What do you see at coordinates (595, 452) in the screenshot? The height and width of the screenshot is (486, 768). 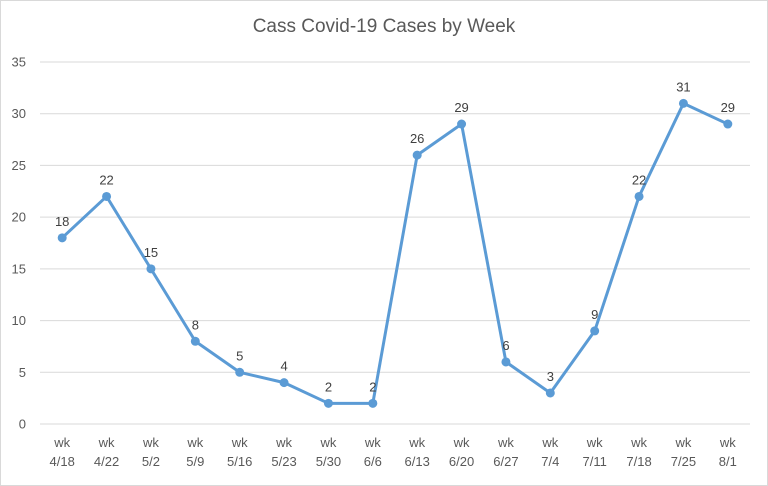 I see `x-tick-label-12: wk 7/11` at bounding box center [595, 452].